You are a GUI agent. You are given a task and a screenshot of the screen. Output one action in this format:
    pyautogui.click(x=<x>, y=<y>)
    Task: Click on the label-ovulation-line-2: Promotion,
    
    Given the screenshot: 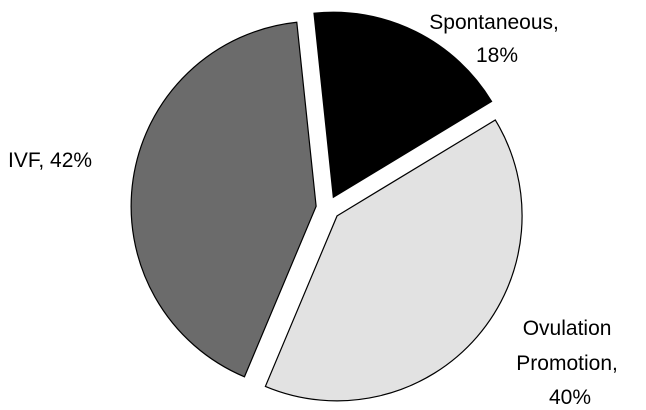 What is the action you would take?
    pyautogui.click(x=567, y=363)
    